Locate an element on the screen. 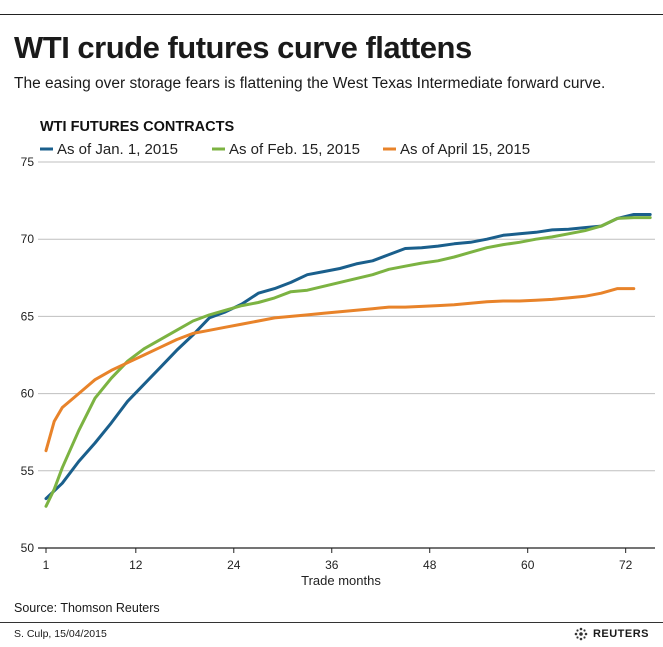 The image size is (663, 647). y-axis: 50 55 60 65 70 75 is located at coordinates (28, 355).